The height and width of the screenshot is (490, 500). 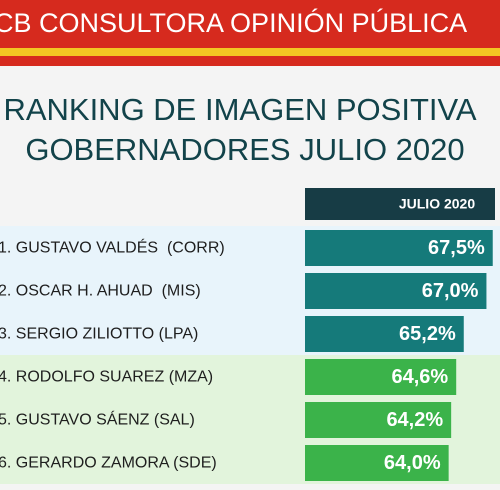 What do you see at coordinates (414, 420) in the screenshot?
I see `value-label: 64,2%` at bounding box center [414, 420].